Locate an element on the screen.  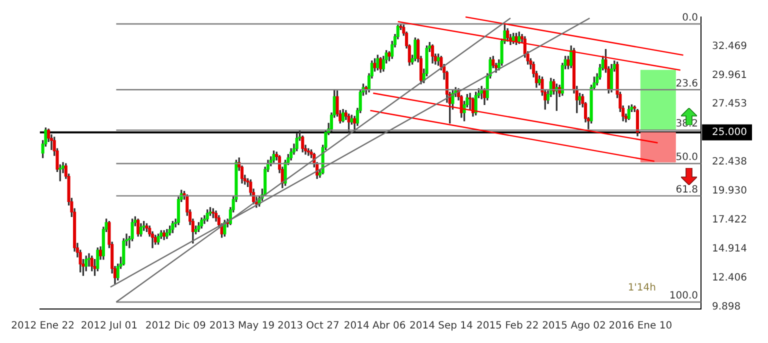
y-tick-label: 29.961 is located at coordinates (730, 75).